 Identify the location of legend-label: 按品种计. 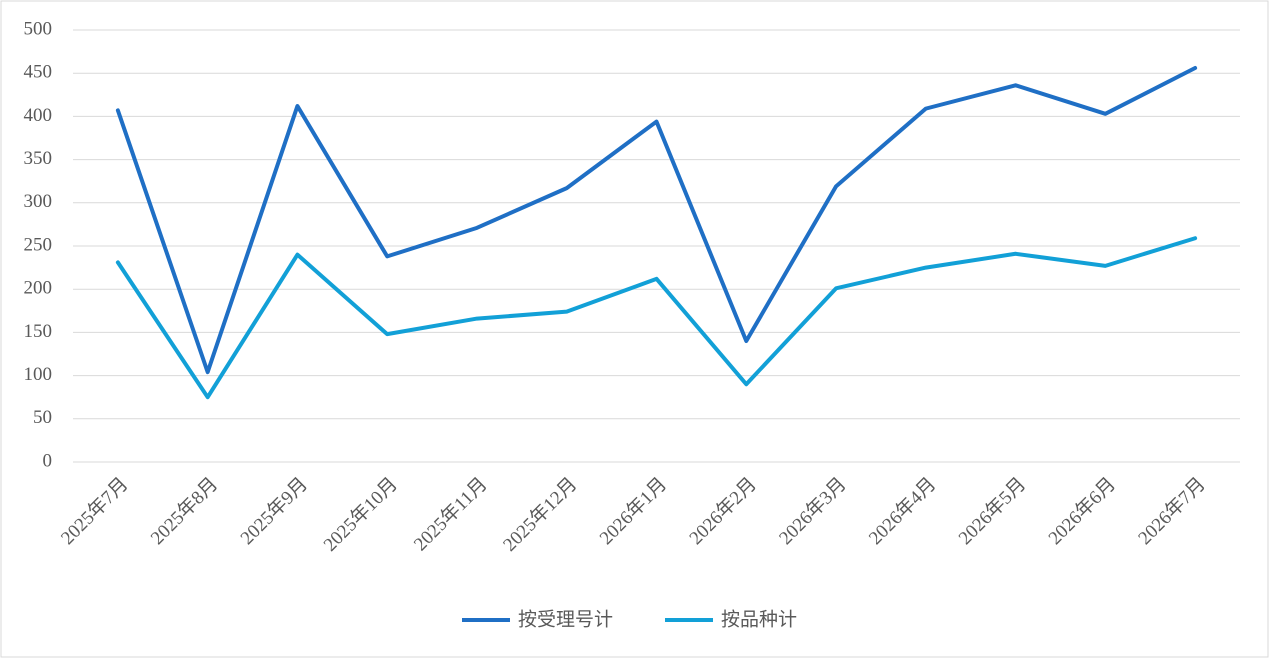
(759, 619).